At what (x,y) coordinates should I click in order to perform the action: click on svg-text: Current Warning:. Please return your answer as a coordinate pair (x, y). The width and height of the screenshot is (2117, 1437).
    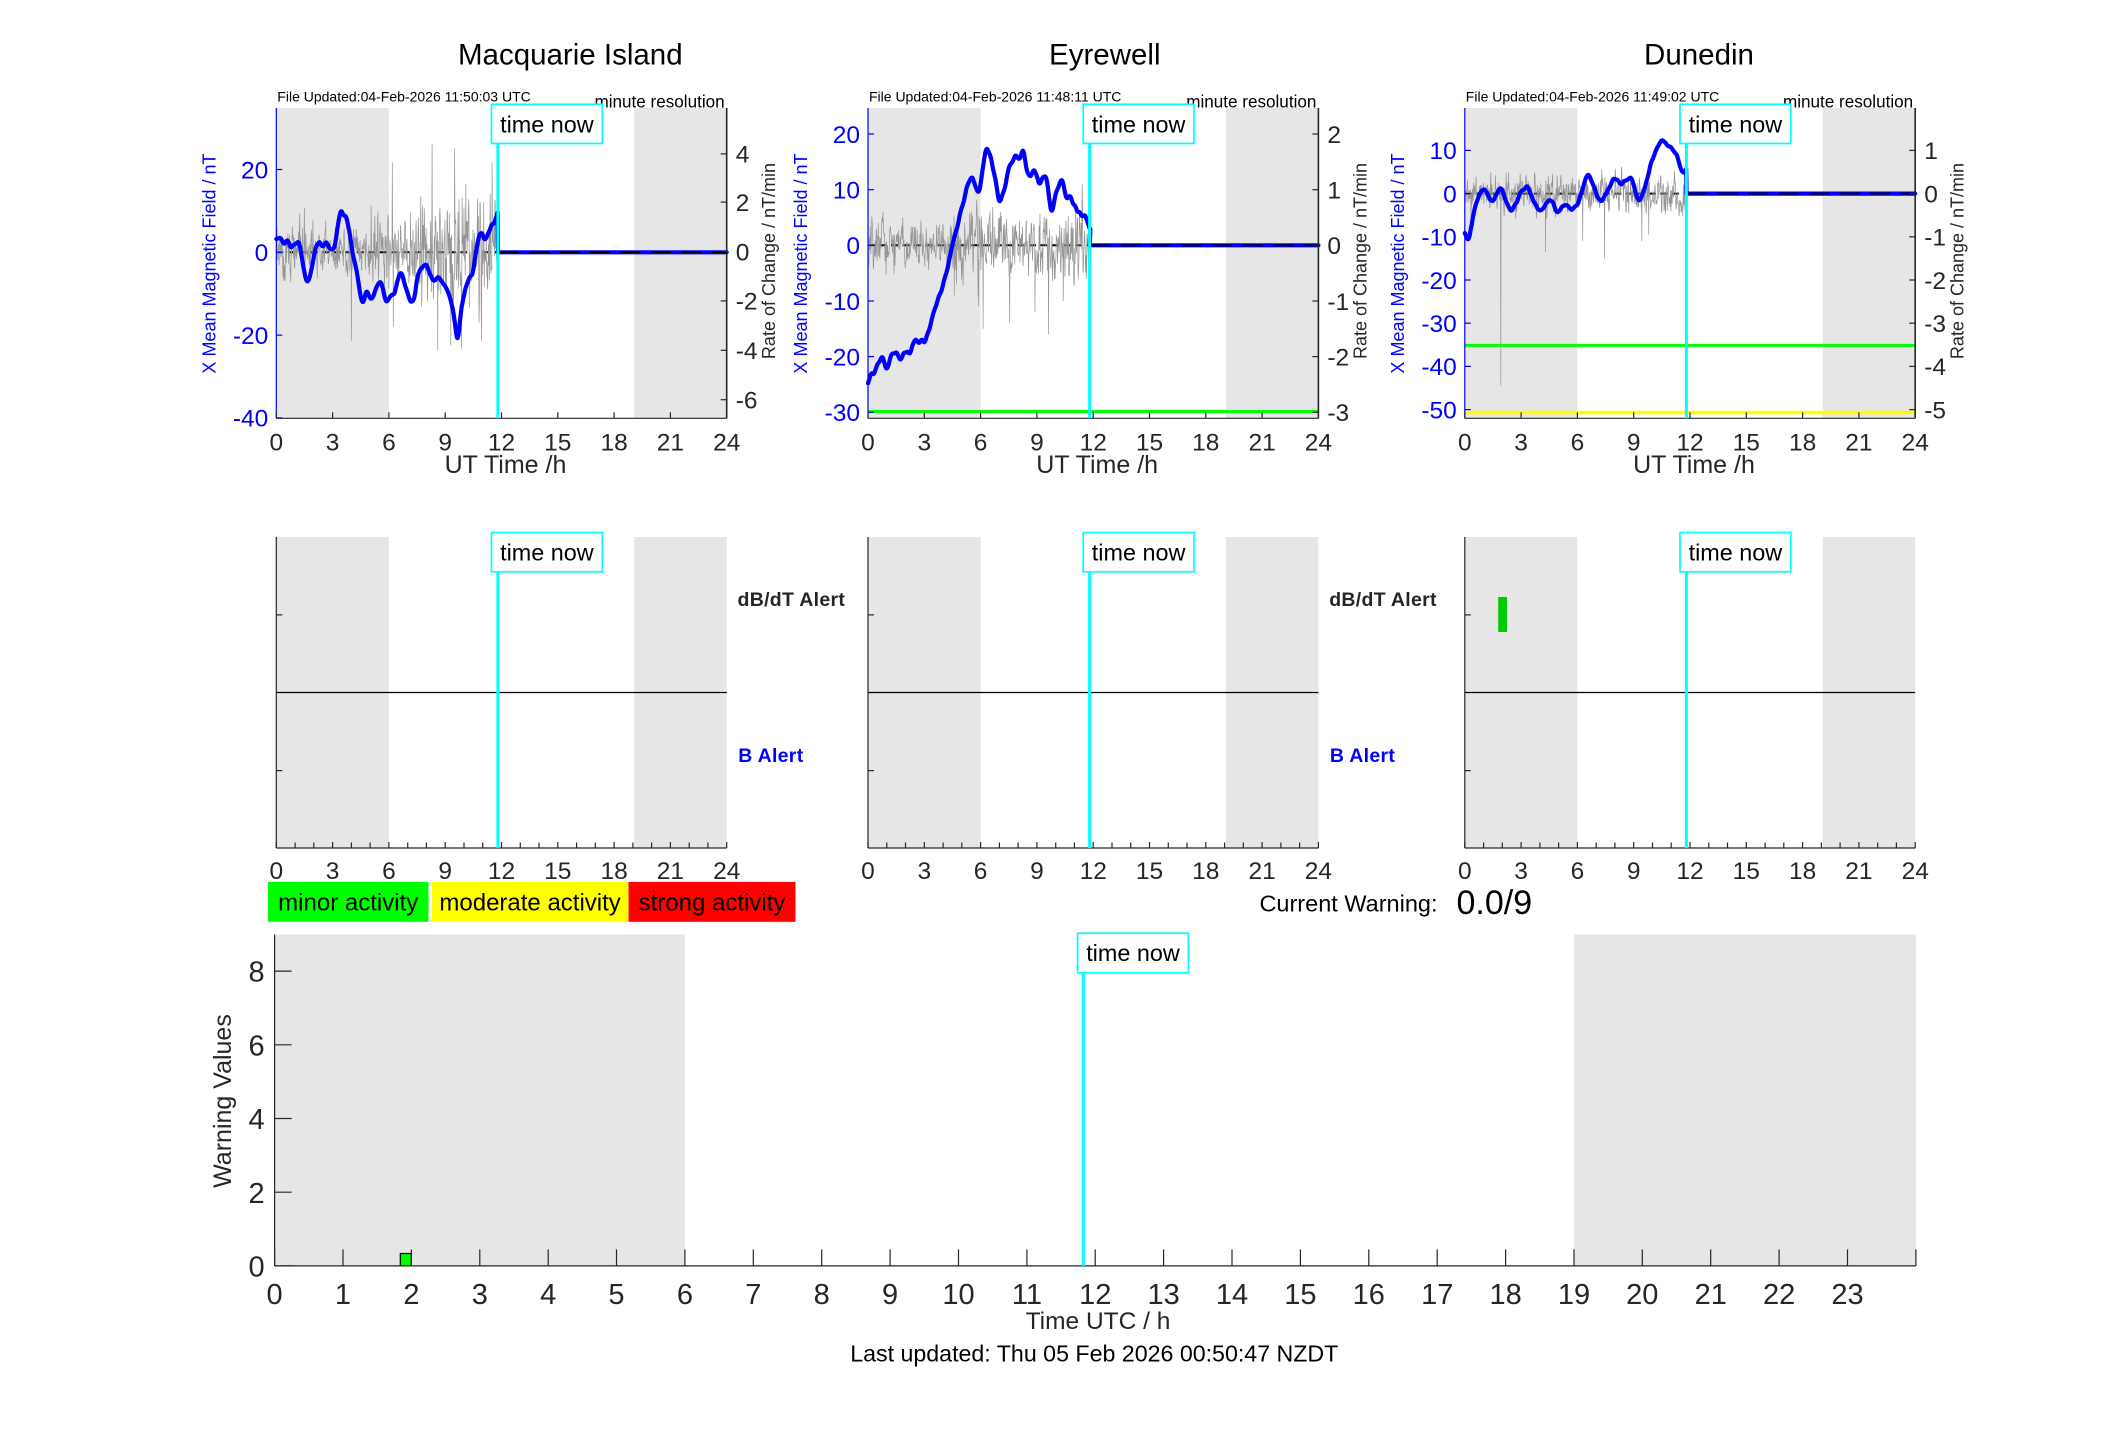
    Looking at the image, I should click on (1348, 903).